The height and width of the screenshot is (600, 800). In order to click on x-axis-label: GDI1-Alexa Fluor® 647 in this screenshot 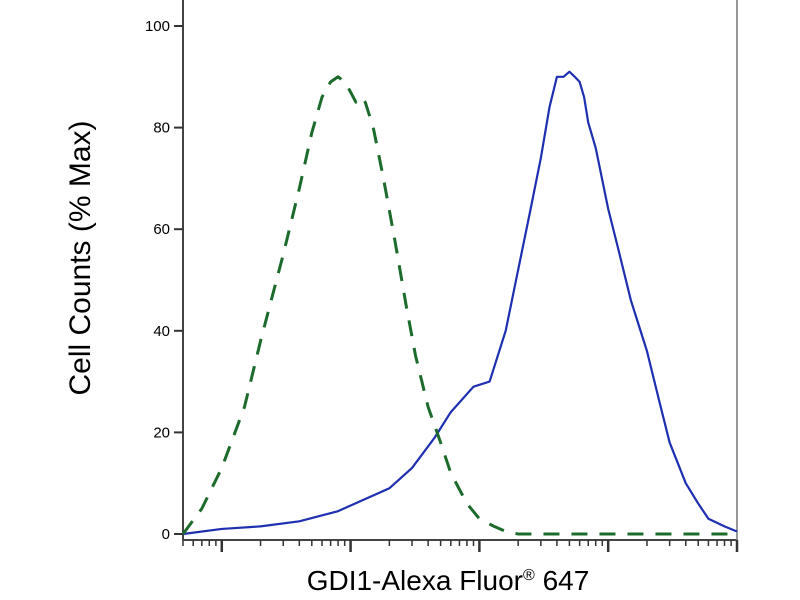, I will do `click(448, 580)`.